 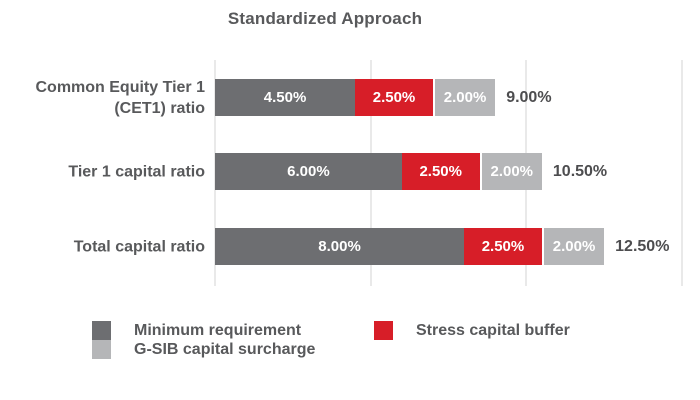 I want to click on gridline, so click(x=682, y=173).